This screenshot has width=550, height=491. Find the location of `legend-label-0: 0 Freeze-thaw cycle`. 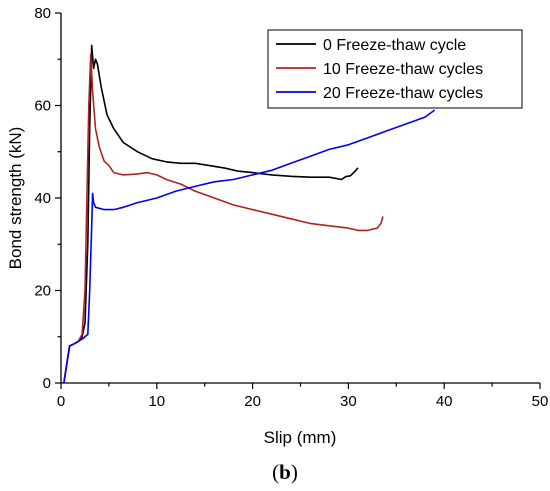

legend-label-0: 0 Freeze-thaw cycle is located at coordinates (394, 45).